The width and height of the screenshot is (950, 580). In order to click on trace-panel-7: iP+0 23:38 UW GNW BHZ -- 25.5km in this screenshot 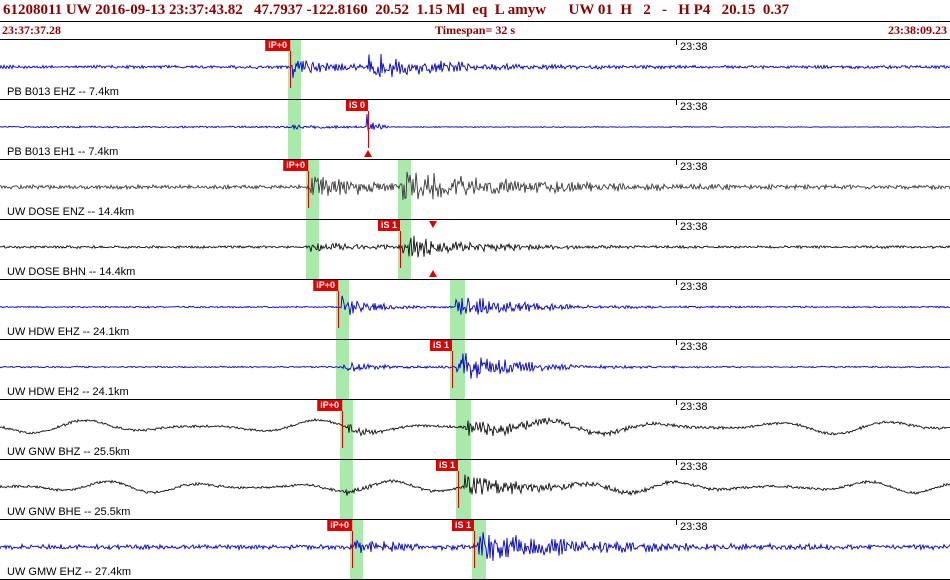, I will do `click(475, 430)`.